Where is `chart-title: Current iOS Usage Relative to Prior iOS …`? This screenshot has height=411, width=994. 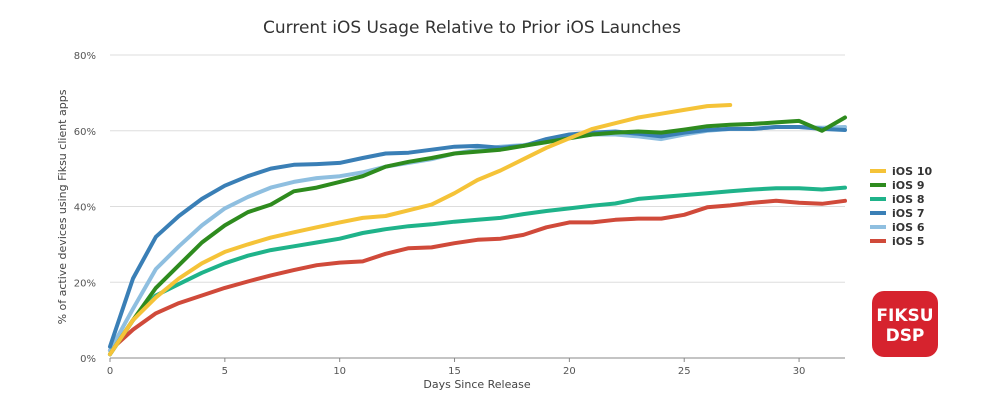 chart-title: Current iOS Usage Relative to Prior iOS … is located at coordinates (472, 28).